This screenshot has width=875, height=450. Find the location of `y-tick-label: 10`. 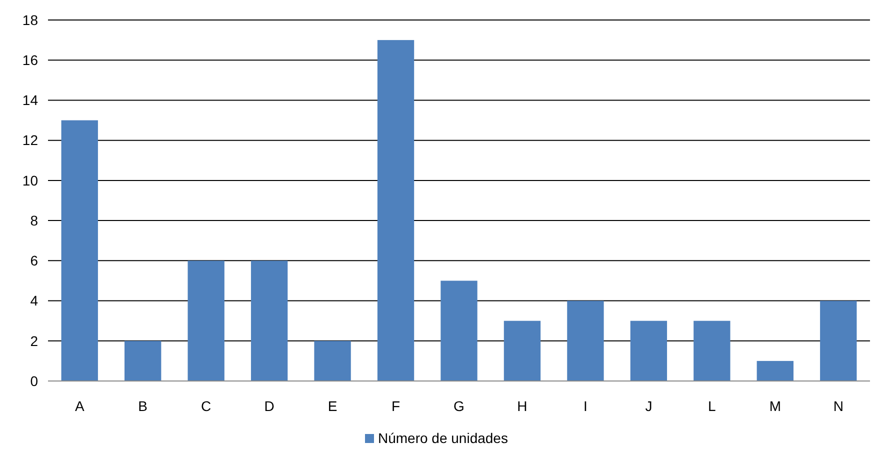

y-tick-label: 10 is located at coordinates (30, 180).